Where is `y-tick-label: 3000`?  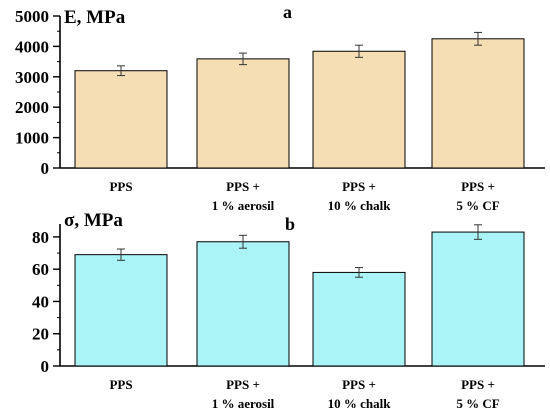
y-tick-label: 3000 is located at coordinates (32, 77).